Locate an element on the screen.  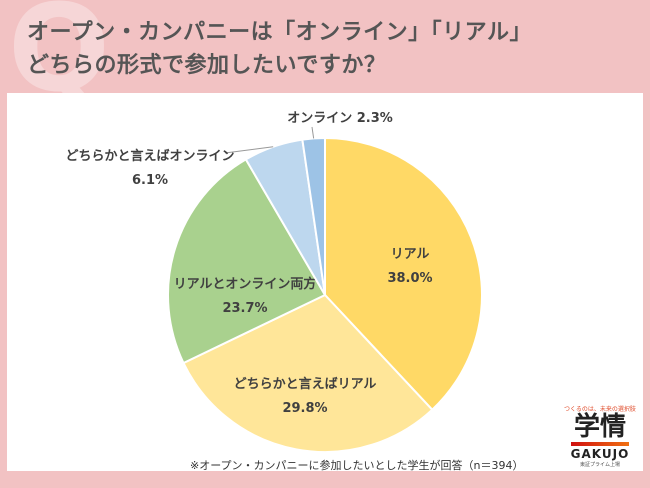
slice-label: リアル is located at coordinates (410, 254).